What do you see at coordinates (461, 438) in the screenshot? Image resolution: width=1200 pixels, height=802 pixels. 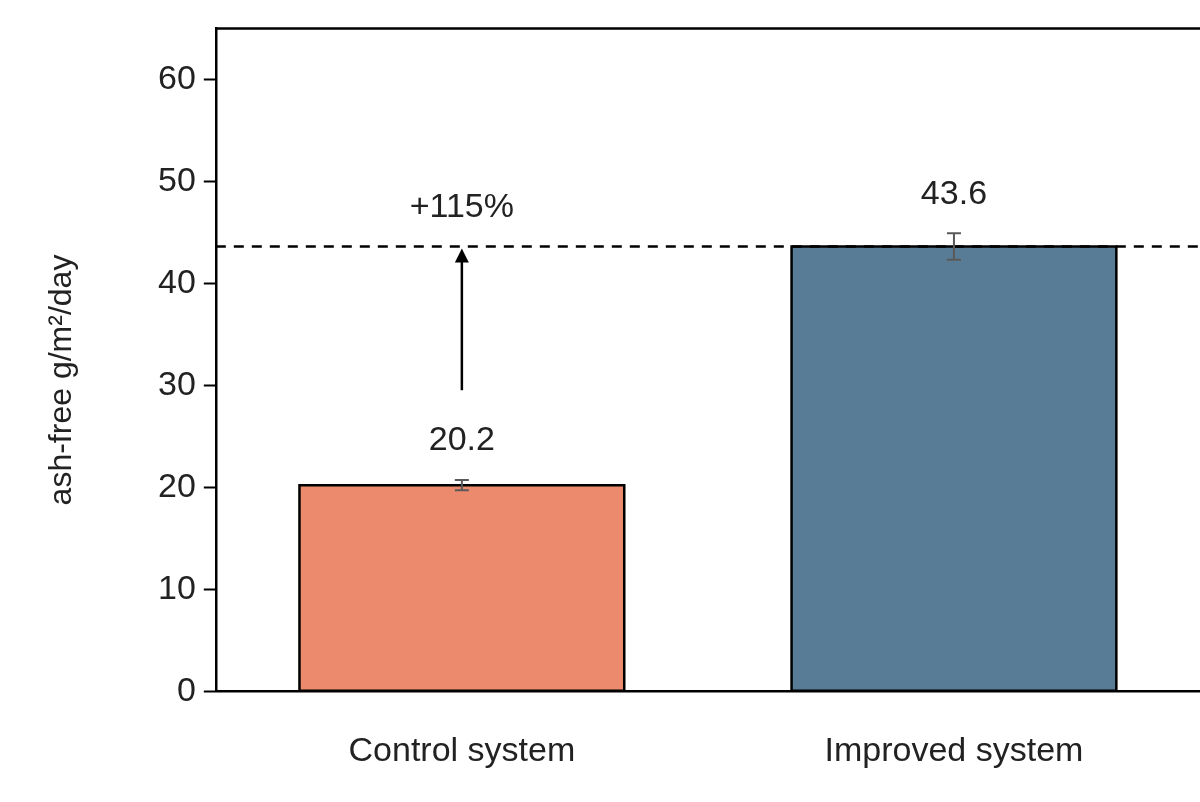 I see `data-label: 20.2` at bounding box center [461, 438].